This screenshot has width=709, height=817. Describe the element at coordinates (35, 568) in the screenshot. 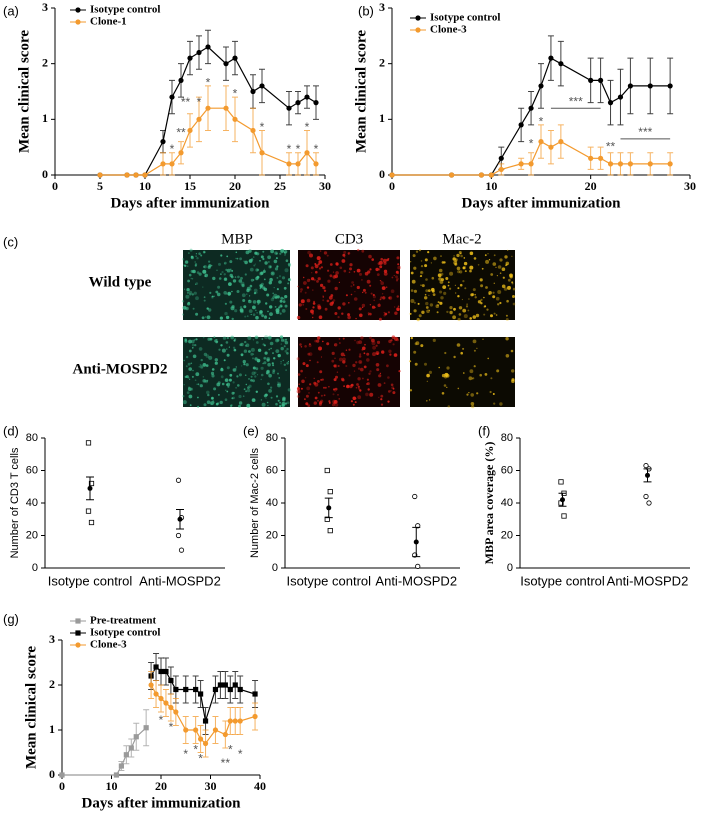

I see `y-tick-label: 0` at that location.